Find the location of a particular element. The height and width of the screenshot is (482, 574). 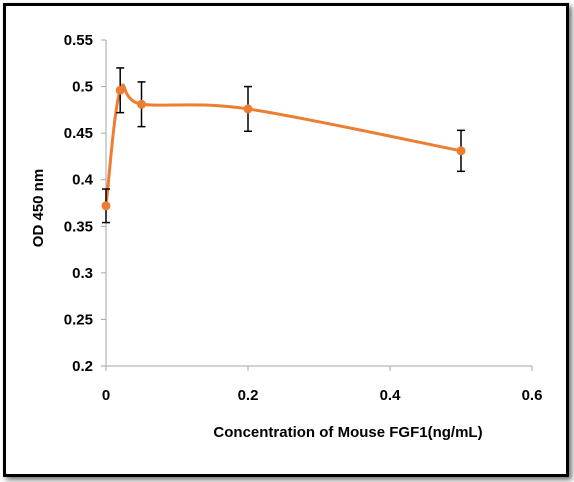

y-tick-label: 0.35 is located at coordinates (78, 226).